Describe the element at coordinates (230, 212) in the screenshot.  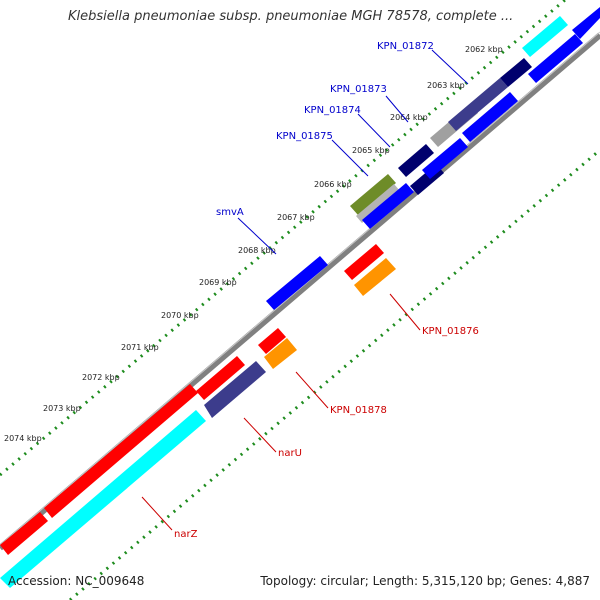
I see `gene-label-smvA: smvA` at that location.